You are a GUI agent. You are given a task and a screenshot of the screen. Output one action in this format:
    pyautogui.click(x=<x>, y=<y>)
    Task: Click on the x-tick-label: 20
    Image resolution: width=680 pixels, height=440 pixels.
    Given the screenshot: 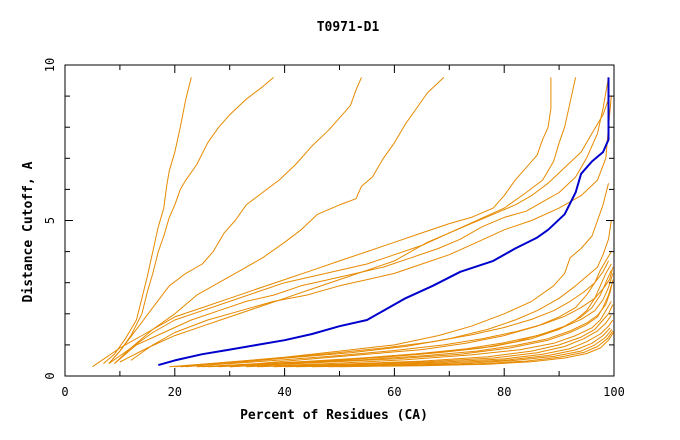 What is the action you would take?
    pyautogui.click(x=175, y=392)
    